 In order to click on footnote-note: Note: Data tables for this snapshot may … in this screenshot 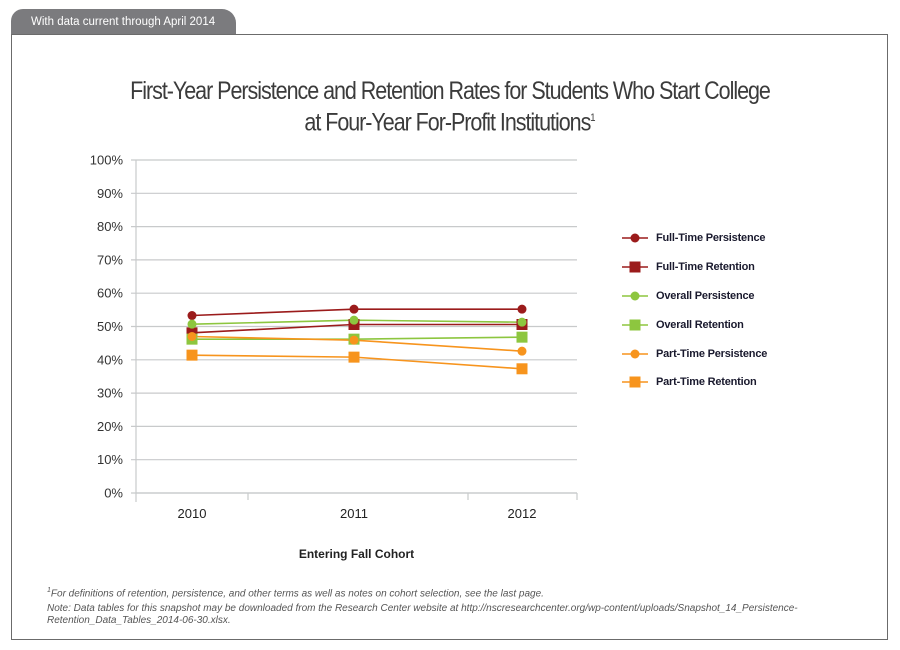, I will do `click(447, 615)`.